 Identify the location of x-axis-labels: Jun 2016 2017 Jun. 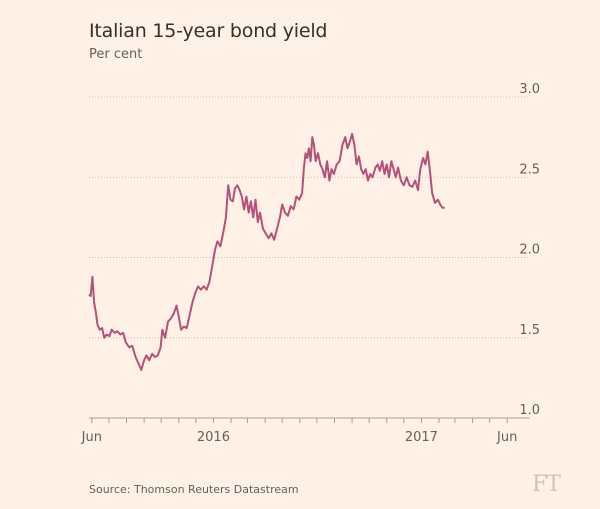
(299, 437).